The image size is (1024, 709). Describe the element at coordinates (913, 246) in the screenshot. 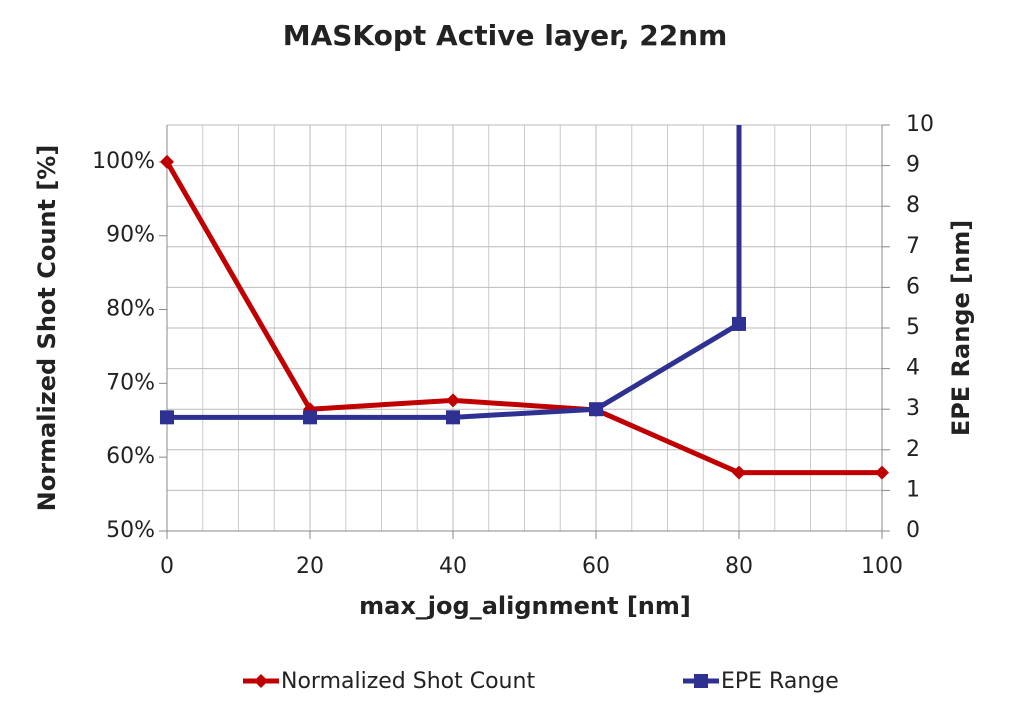

I see `y2-tick-label: 7` at that location.